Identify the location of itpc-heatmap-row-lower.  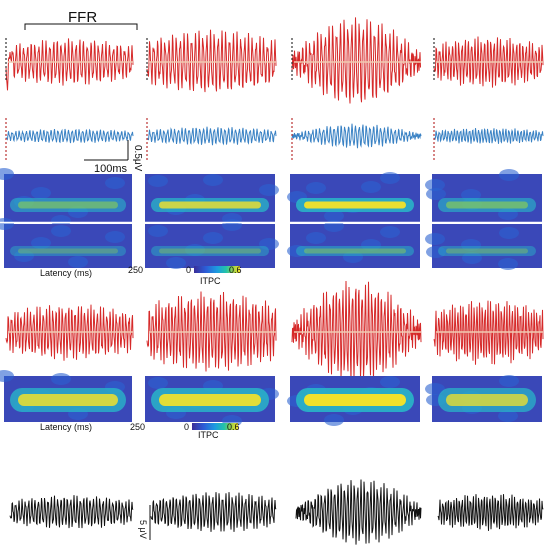
(271, 398).